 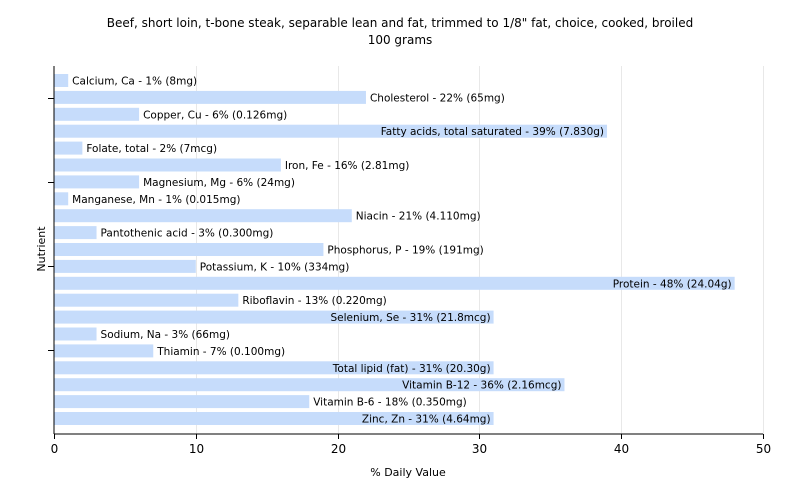 What do you see at coordinates (390, 403) in the screenshot?
I see `bar-label: Vitamin B-6 - 18% (0.350mg)` at bounding box center [390, 403].